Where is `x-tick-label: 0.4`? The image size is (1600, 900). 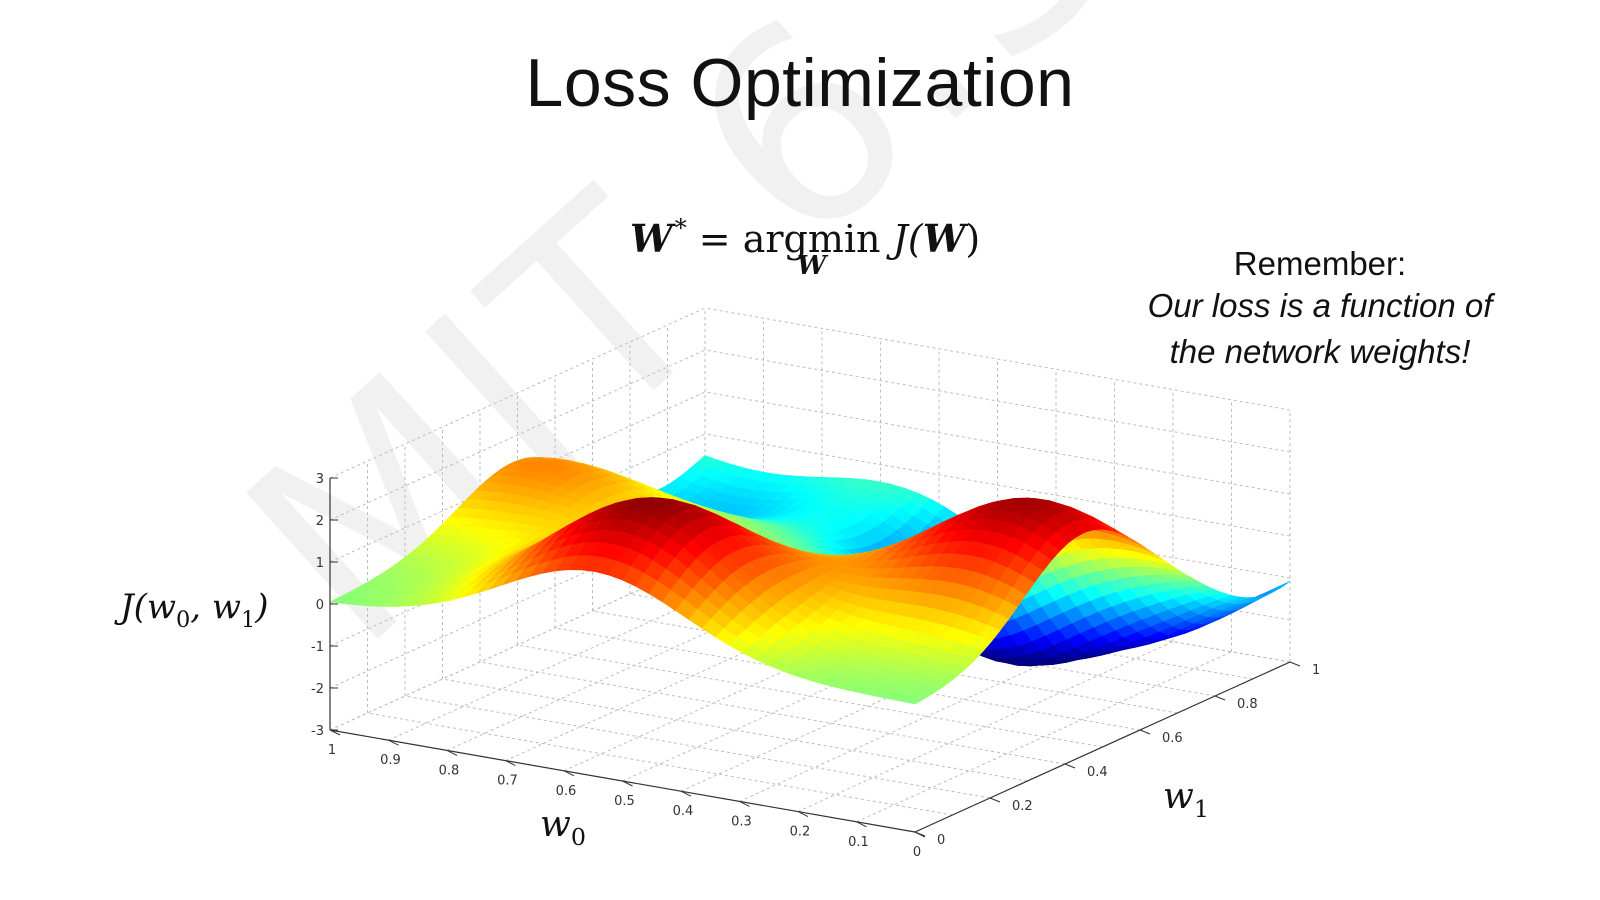 x-tick-label: 0.4 is located at coordinates (683, 811).